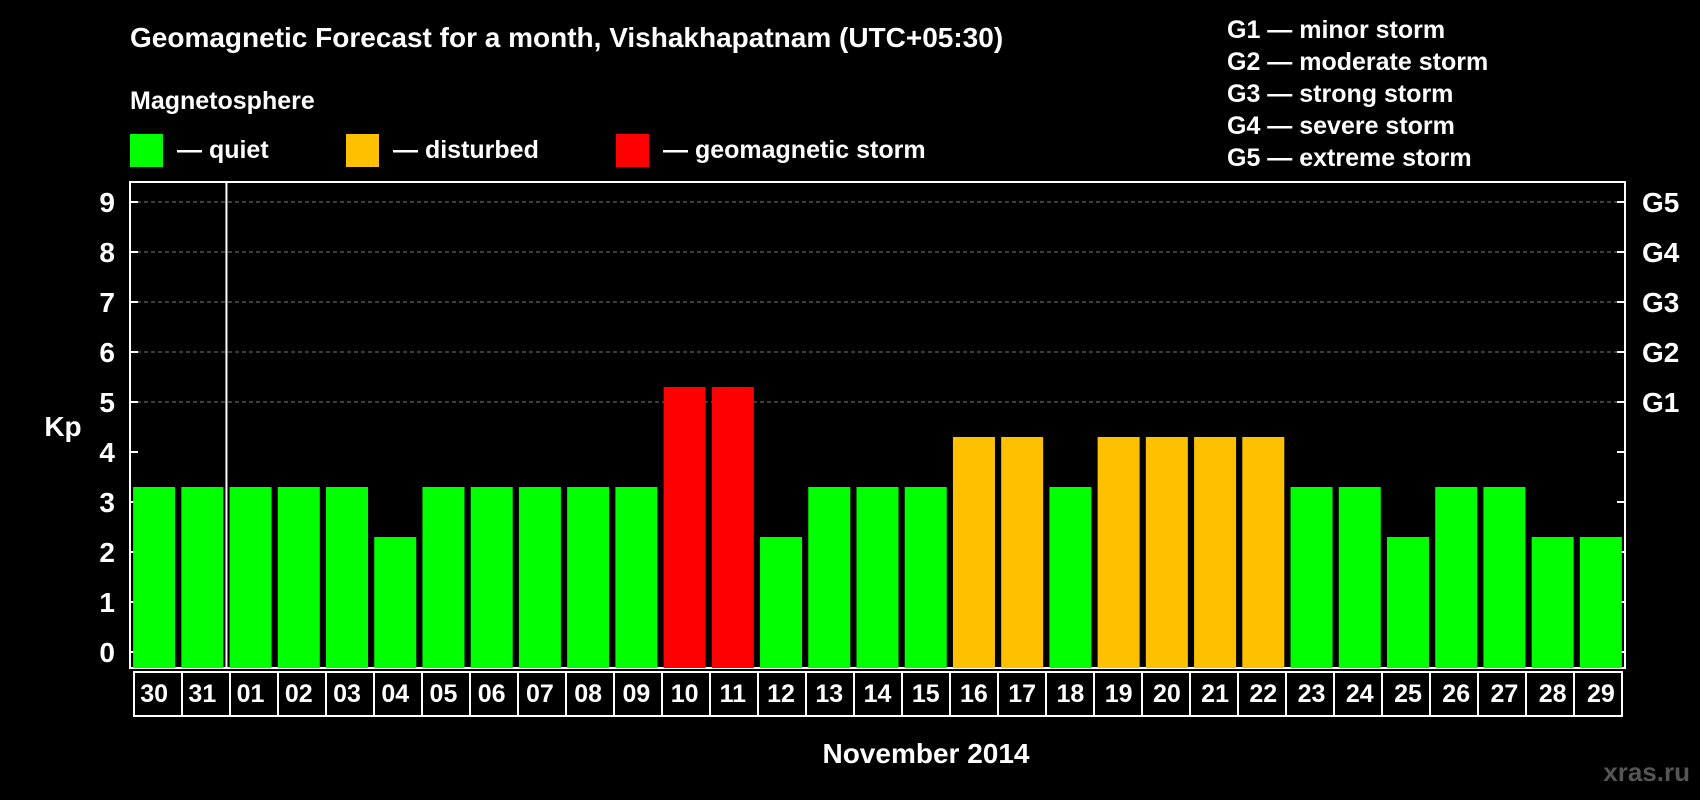 The height and width of the screenshot is (800, 1700). I want to click on x-tick-label: 15, so click(926, 694).